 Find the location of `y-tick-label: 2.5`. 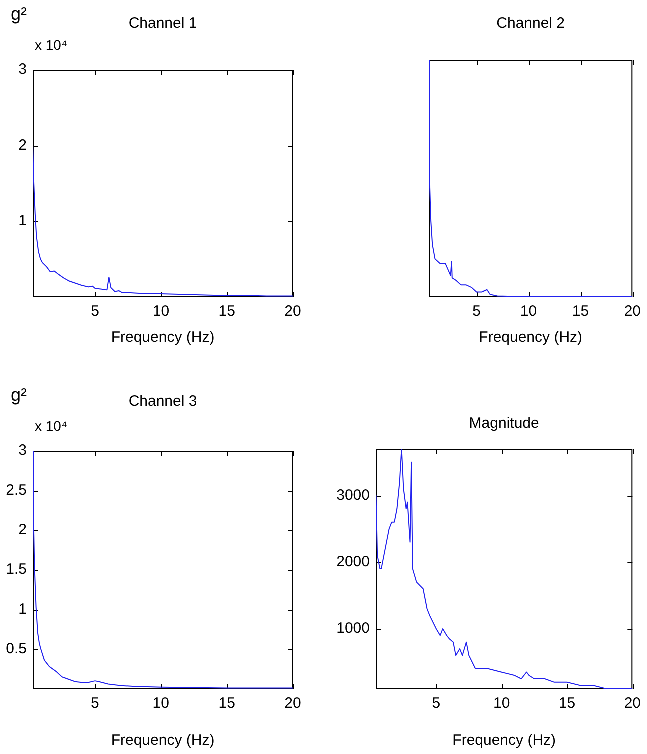

y-tick-label: 2.5 is located at coordinates (16, 490).